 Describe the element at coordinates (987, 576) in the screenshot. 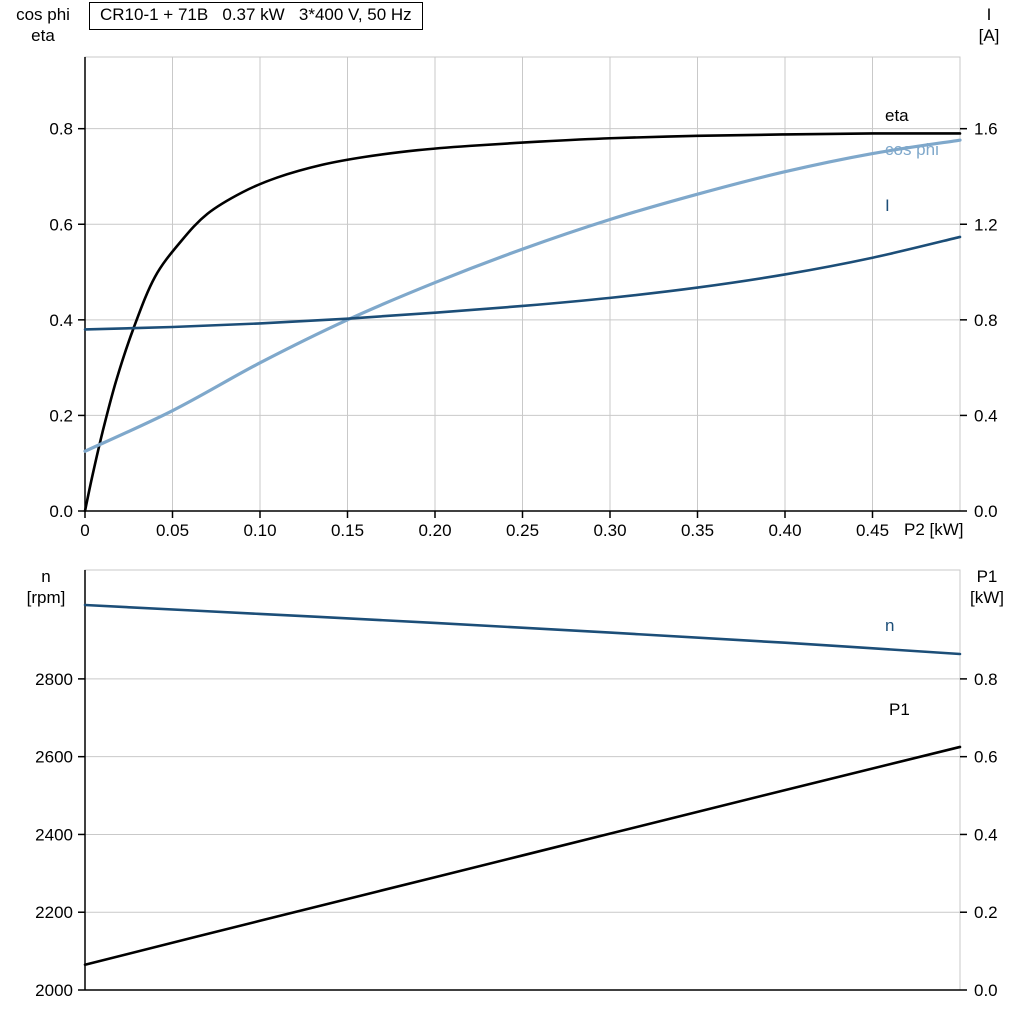

I see `axis-label-p1: P1` at that location.